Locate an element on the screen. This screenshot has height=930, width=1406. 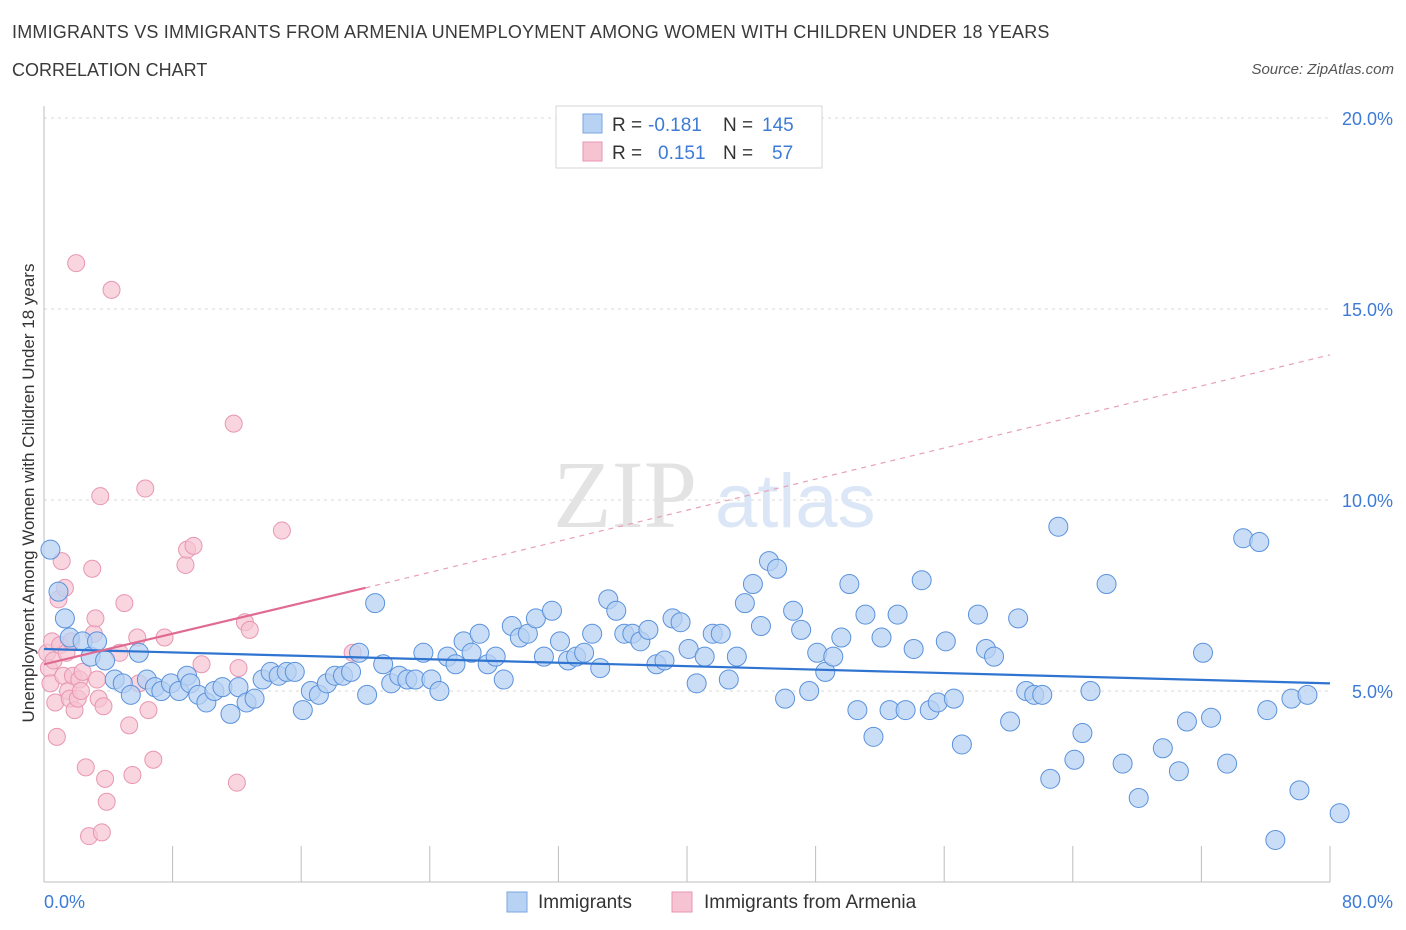
legend-swatch-pink is located at coordinates (592, 151).